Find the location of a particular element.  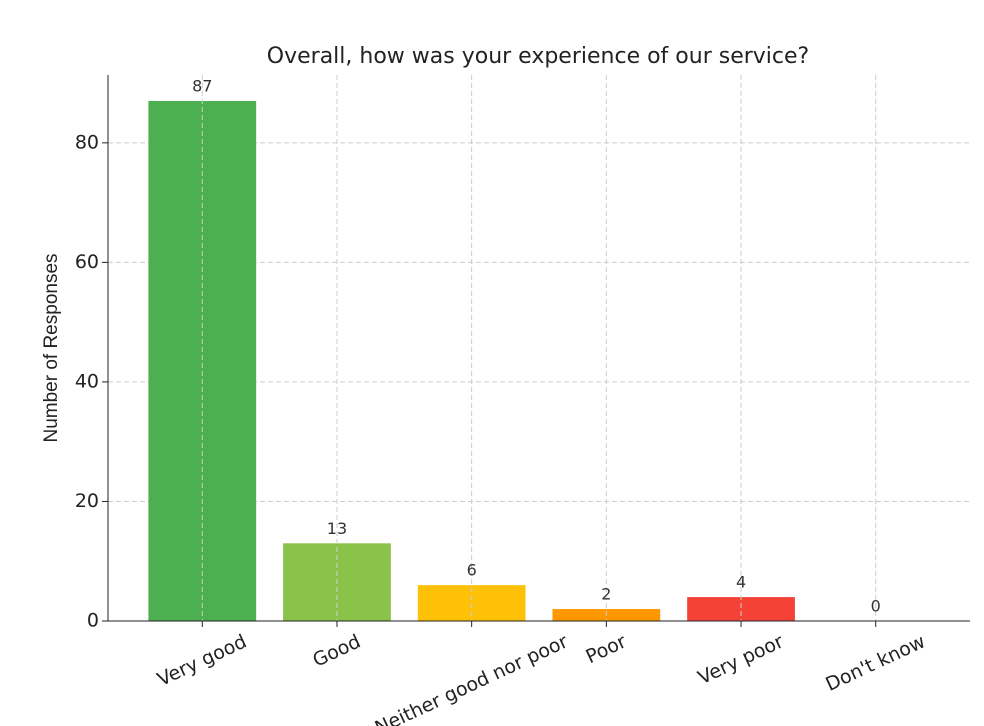

data-label: 87 is located at coordinates (202, 86).